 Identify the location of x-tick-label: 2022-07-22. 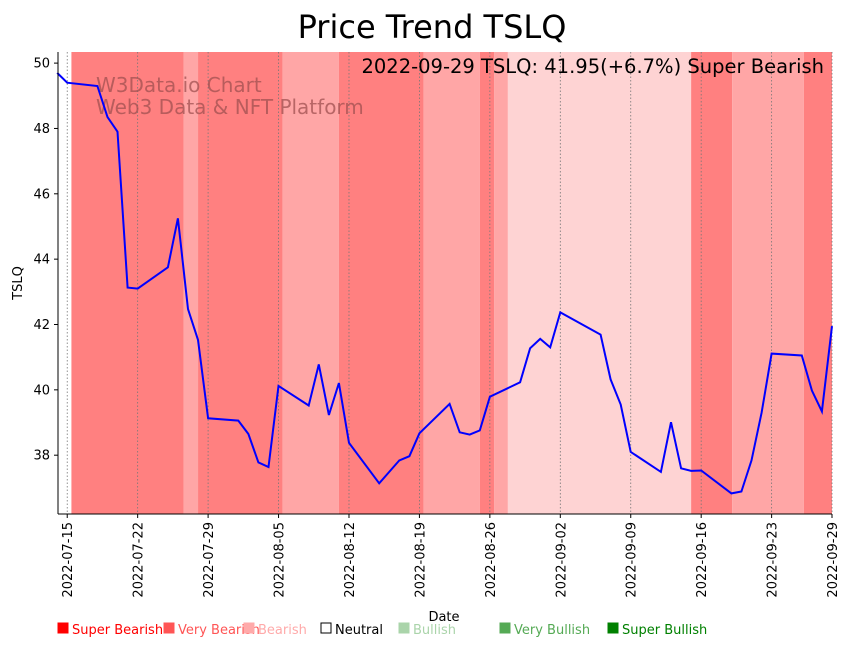
(139, 560).